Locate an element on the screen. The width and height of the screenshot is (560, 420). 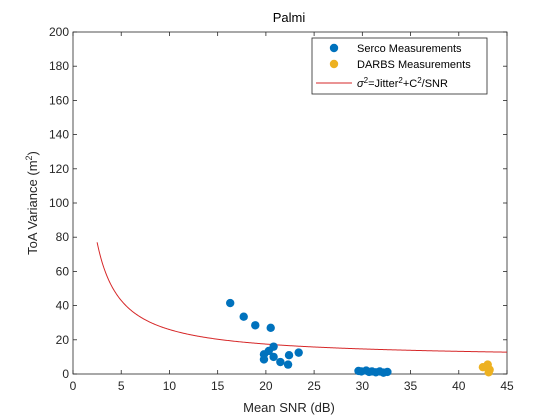
legend-marker-serco is located at coordinates (334, 48).